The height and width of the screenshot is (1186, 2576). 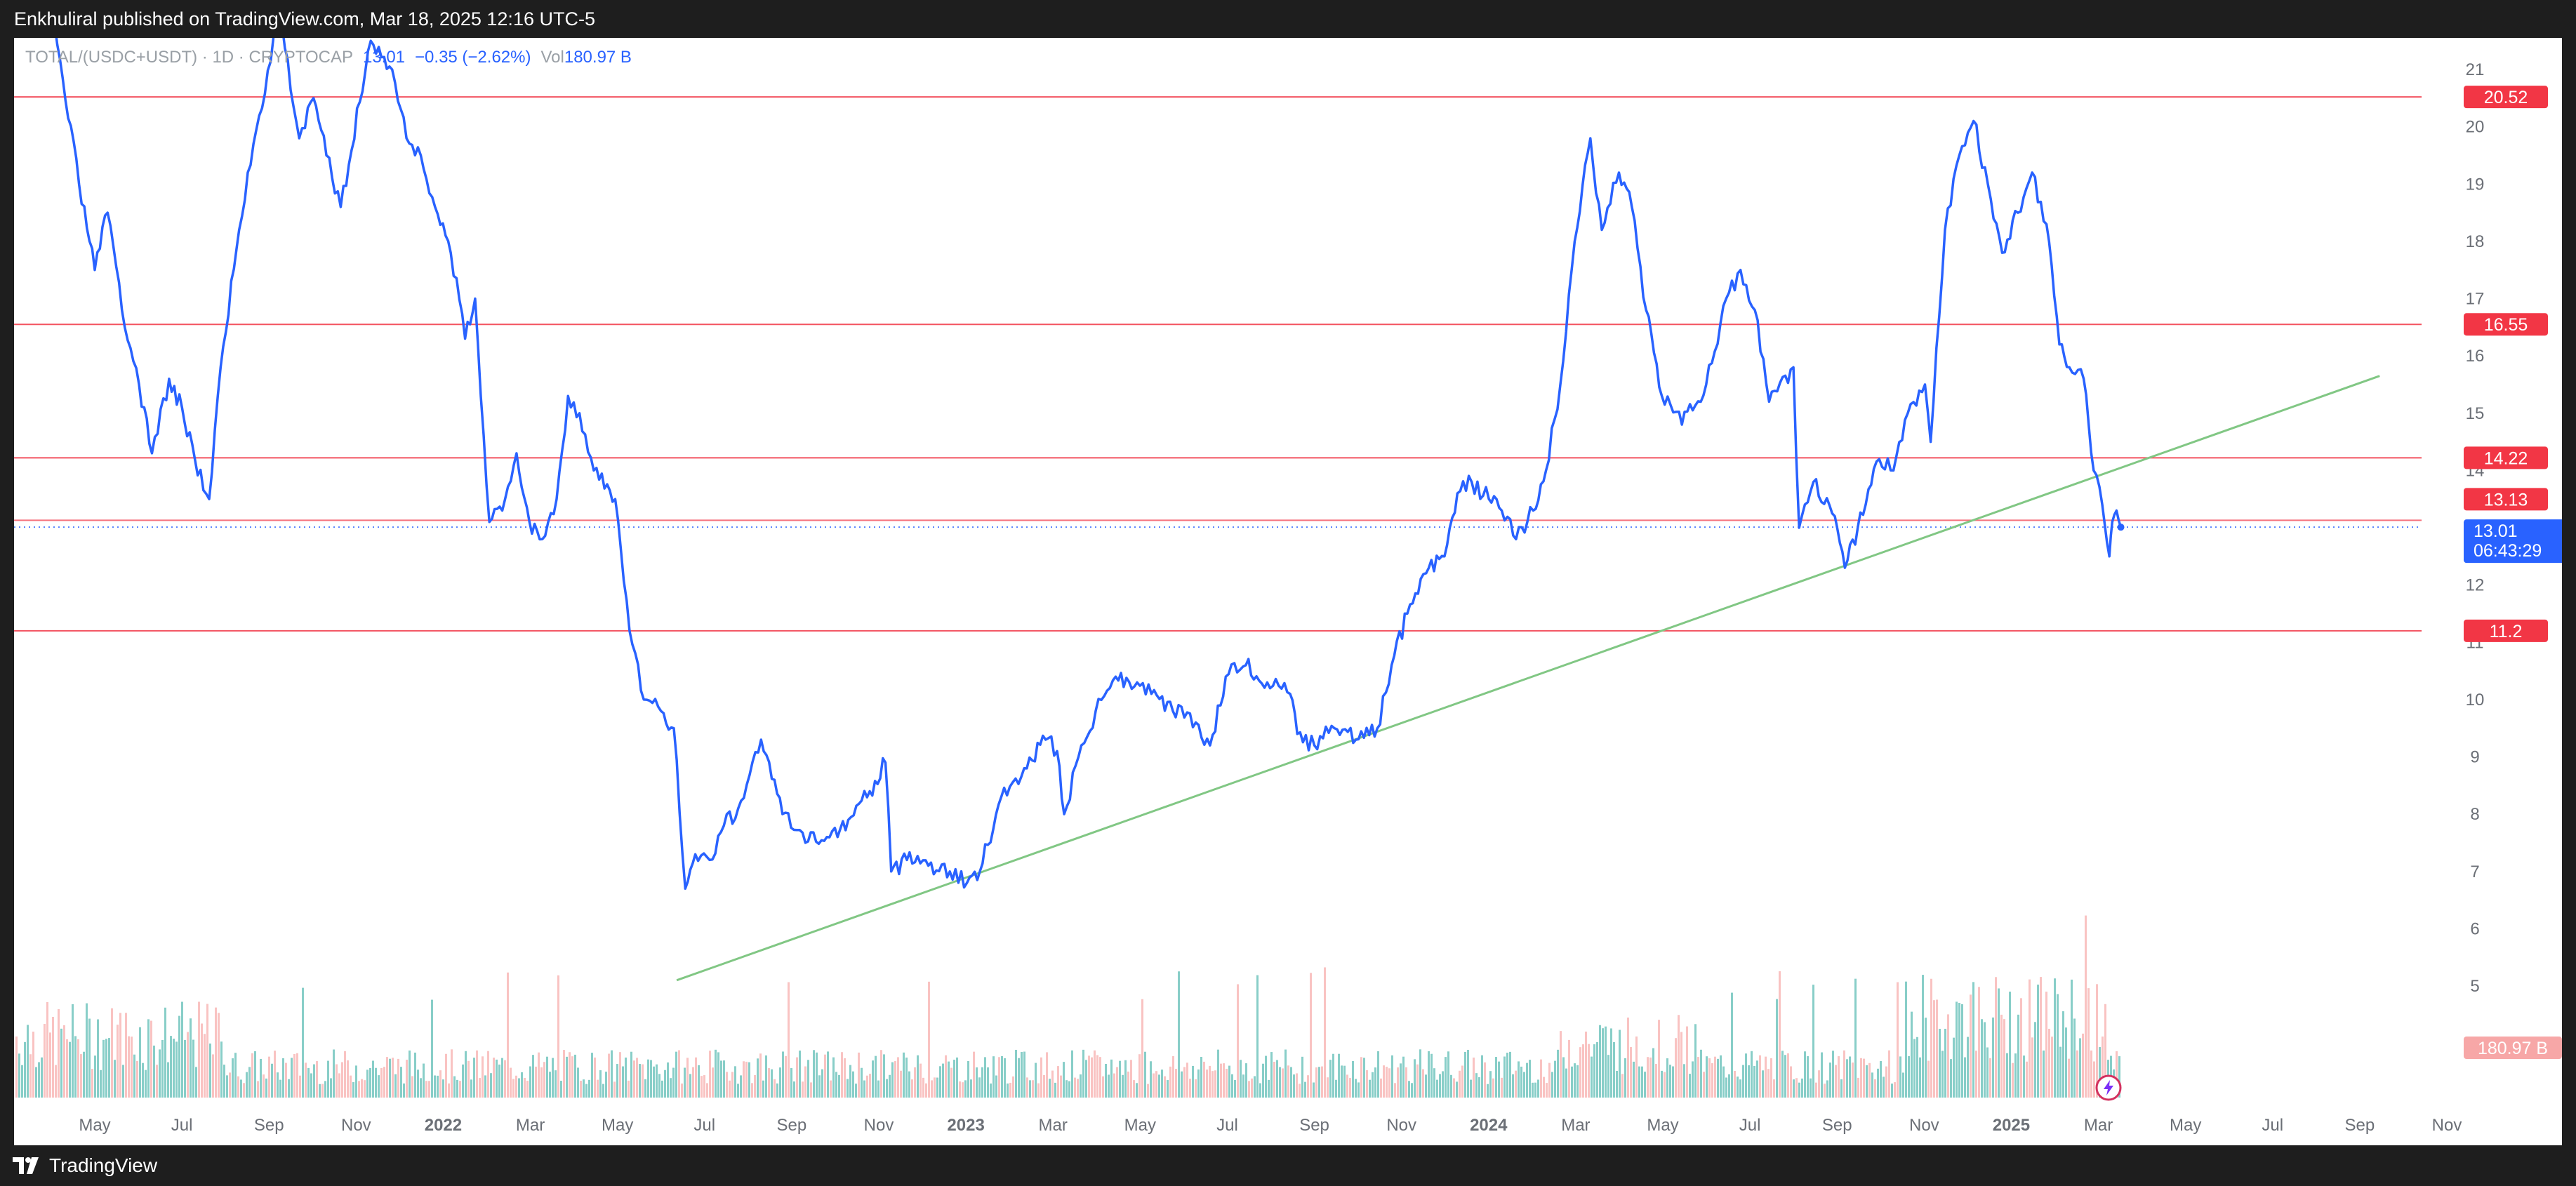 I want to click on y-tick-label: 8, so click(x=2474, y=815).